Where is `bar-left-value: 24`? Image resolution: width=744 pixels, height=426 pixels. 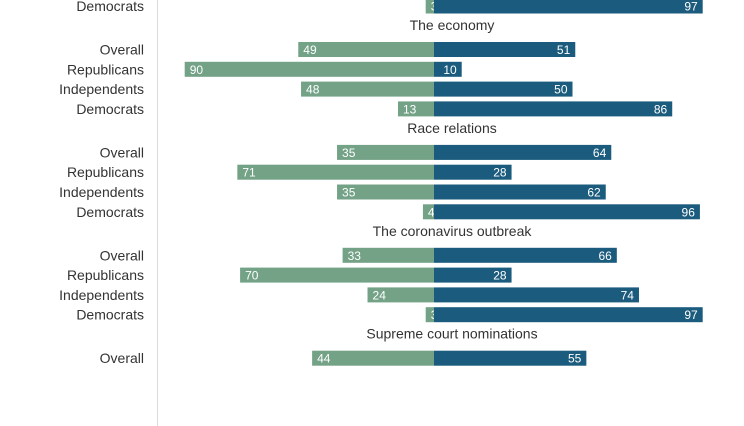
bar-left-value: 24 is located at coordinates (380, 295).